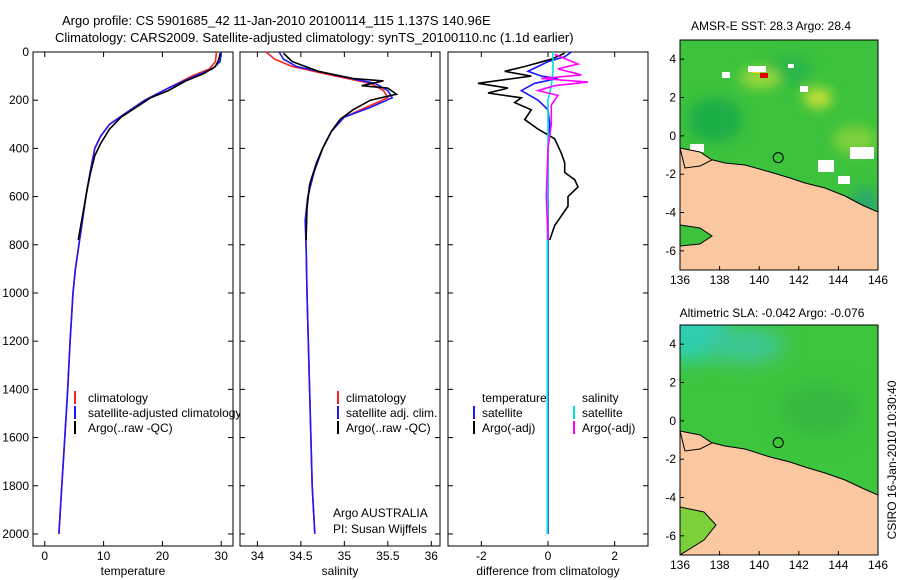 This screenshot has width=900, height=580. I want to click on sst-hotspot, so click(764, 75).